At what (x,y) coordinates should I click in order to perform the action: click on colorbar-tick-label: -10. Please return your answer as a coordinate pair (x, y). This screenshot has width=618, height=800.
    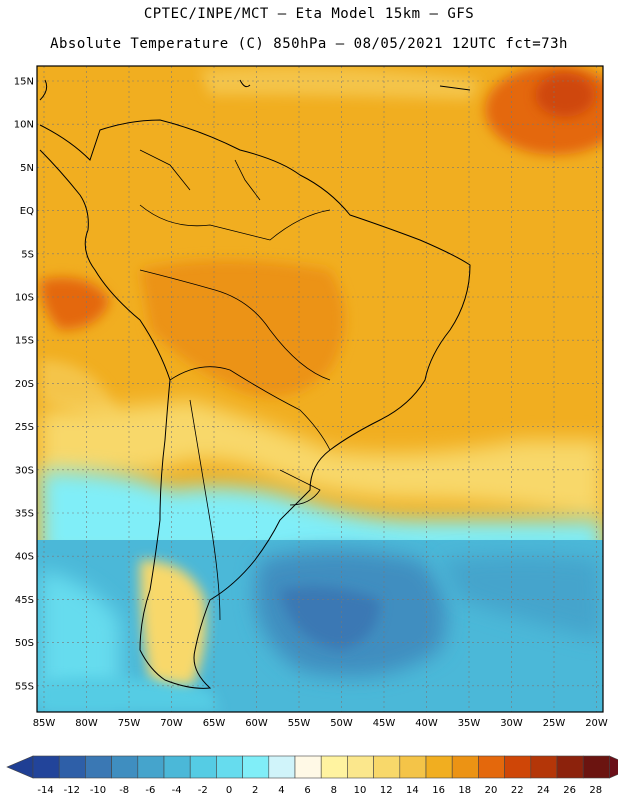
    Looking at the image, I should click on (98, 790).